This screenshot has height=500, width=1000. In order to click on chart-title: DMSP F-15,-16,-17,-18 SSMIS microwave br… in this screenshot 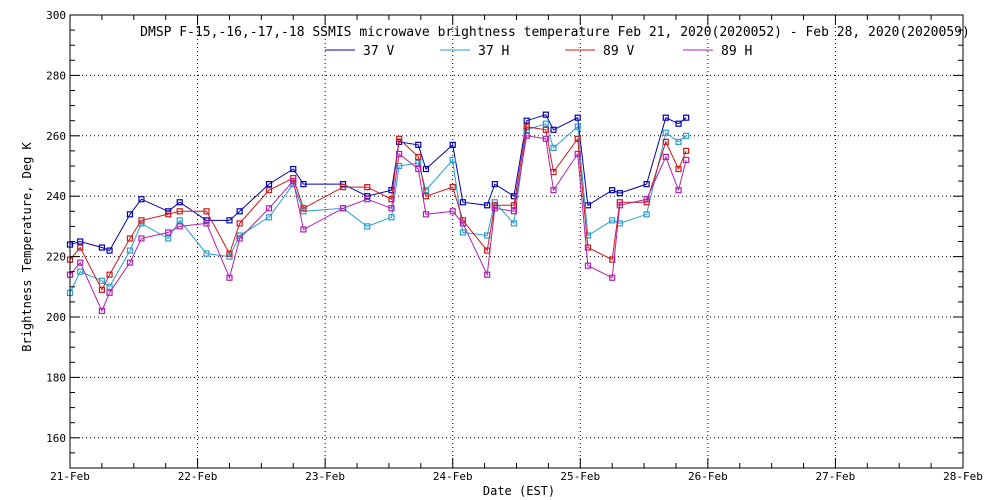, I will do `click(555, 32)`.